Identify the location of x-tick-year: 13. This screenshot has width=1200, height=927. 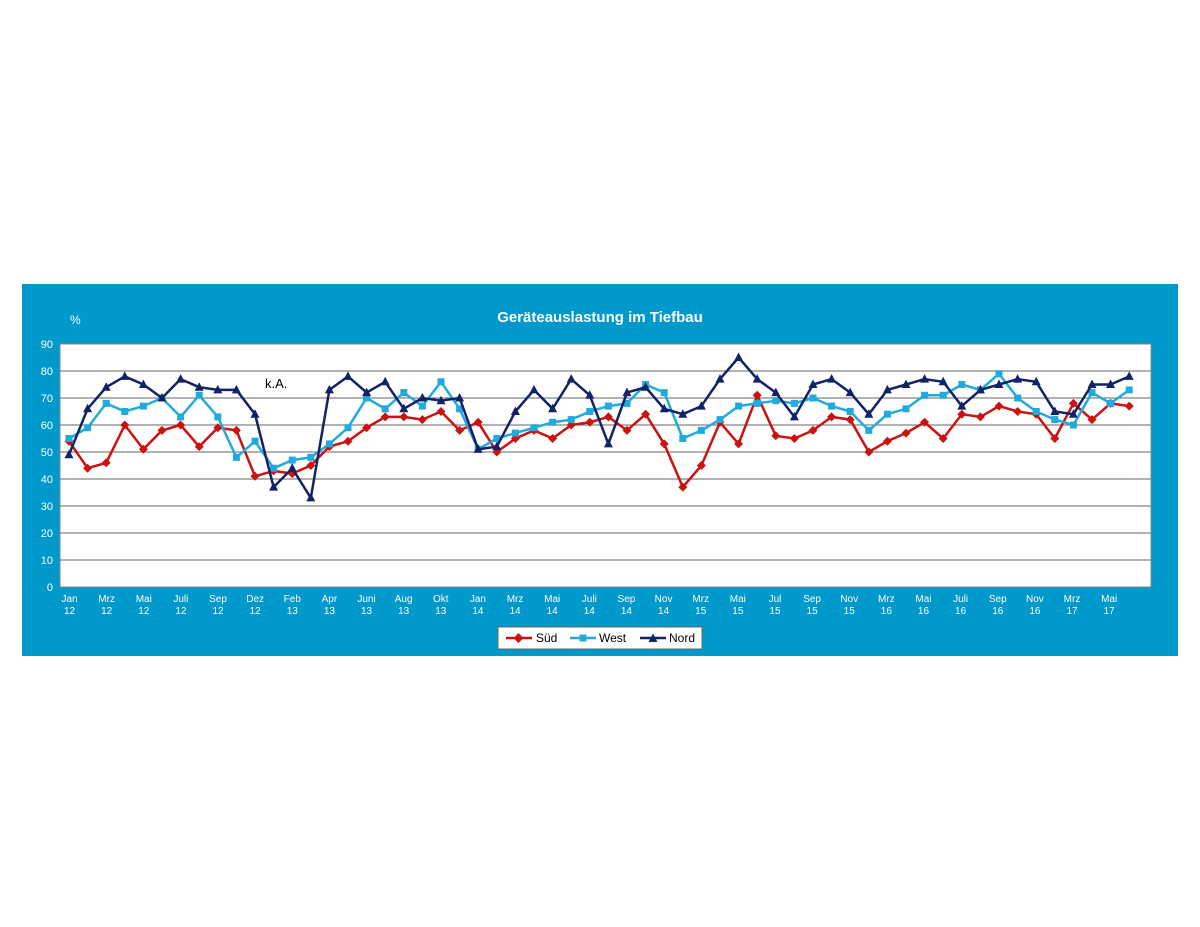
(441, 611).